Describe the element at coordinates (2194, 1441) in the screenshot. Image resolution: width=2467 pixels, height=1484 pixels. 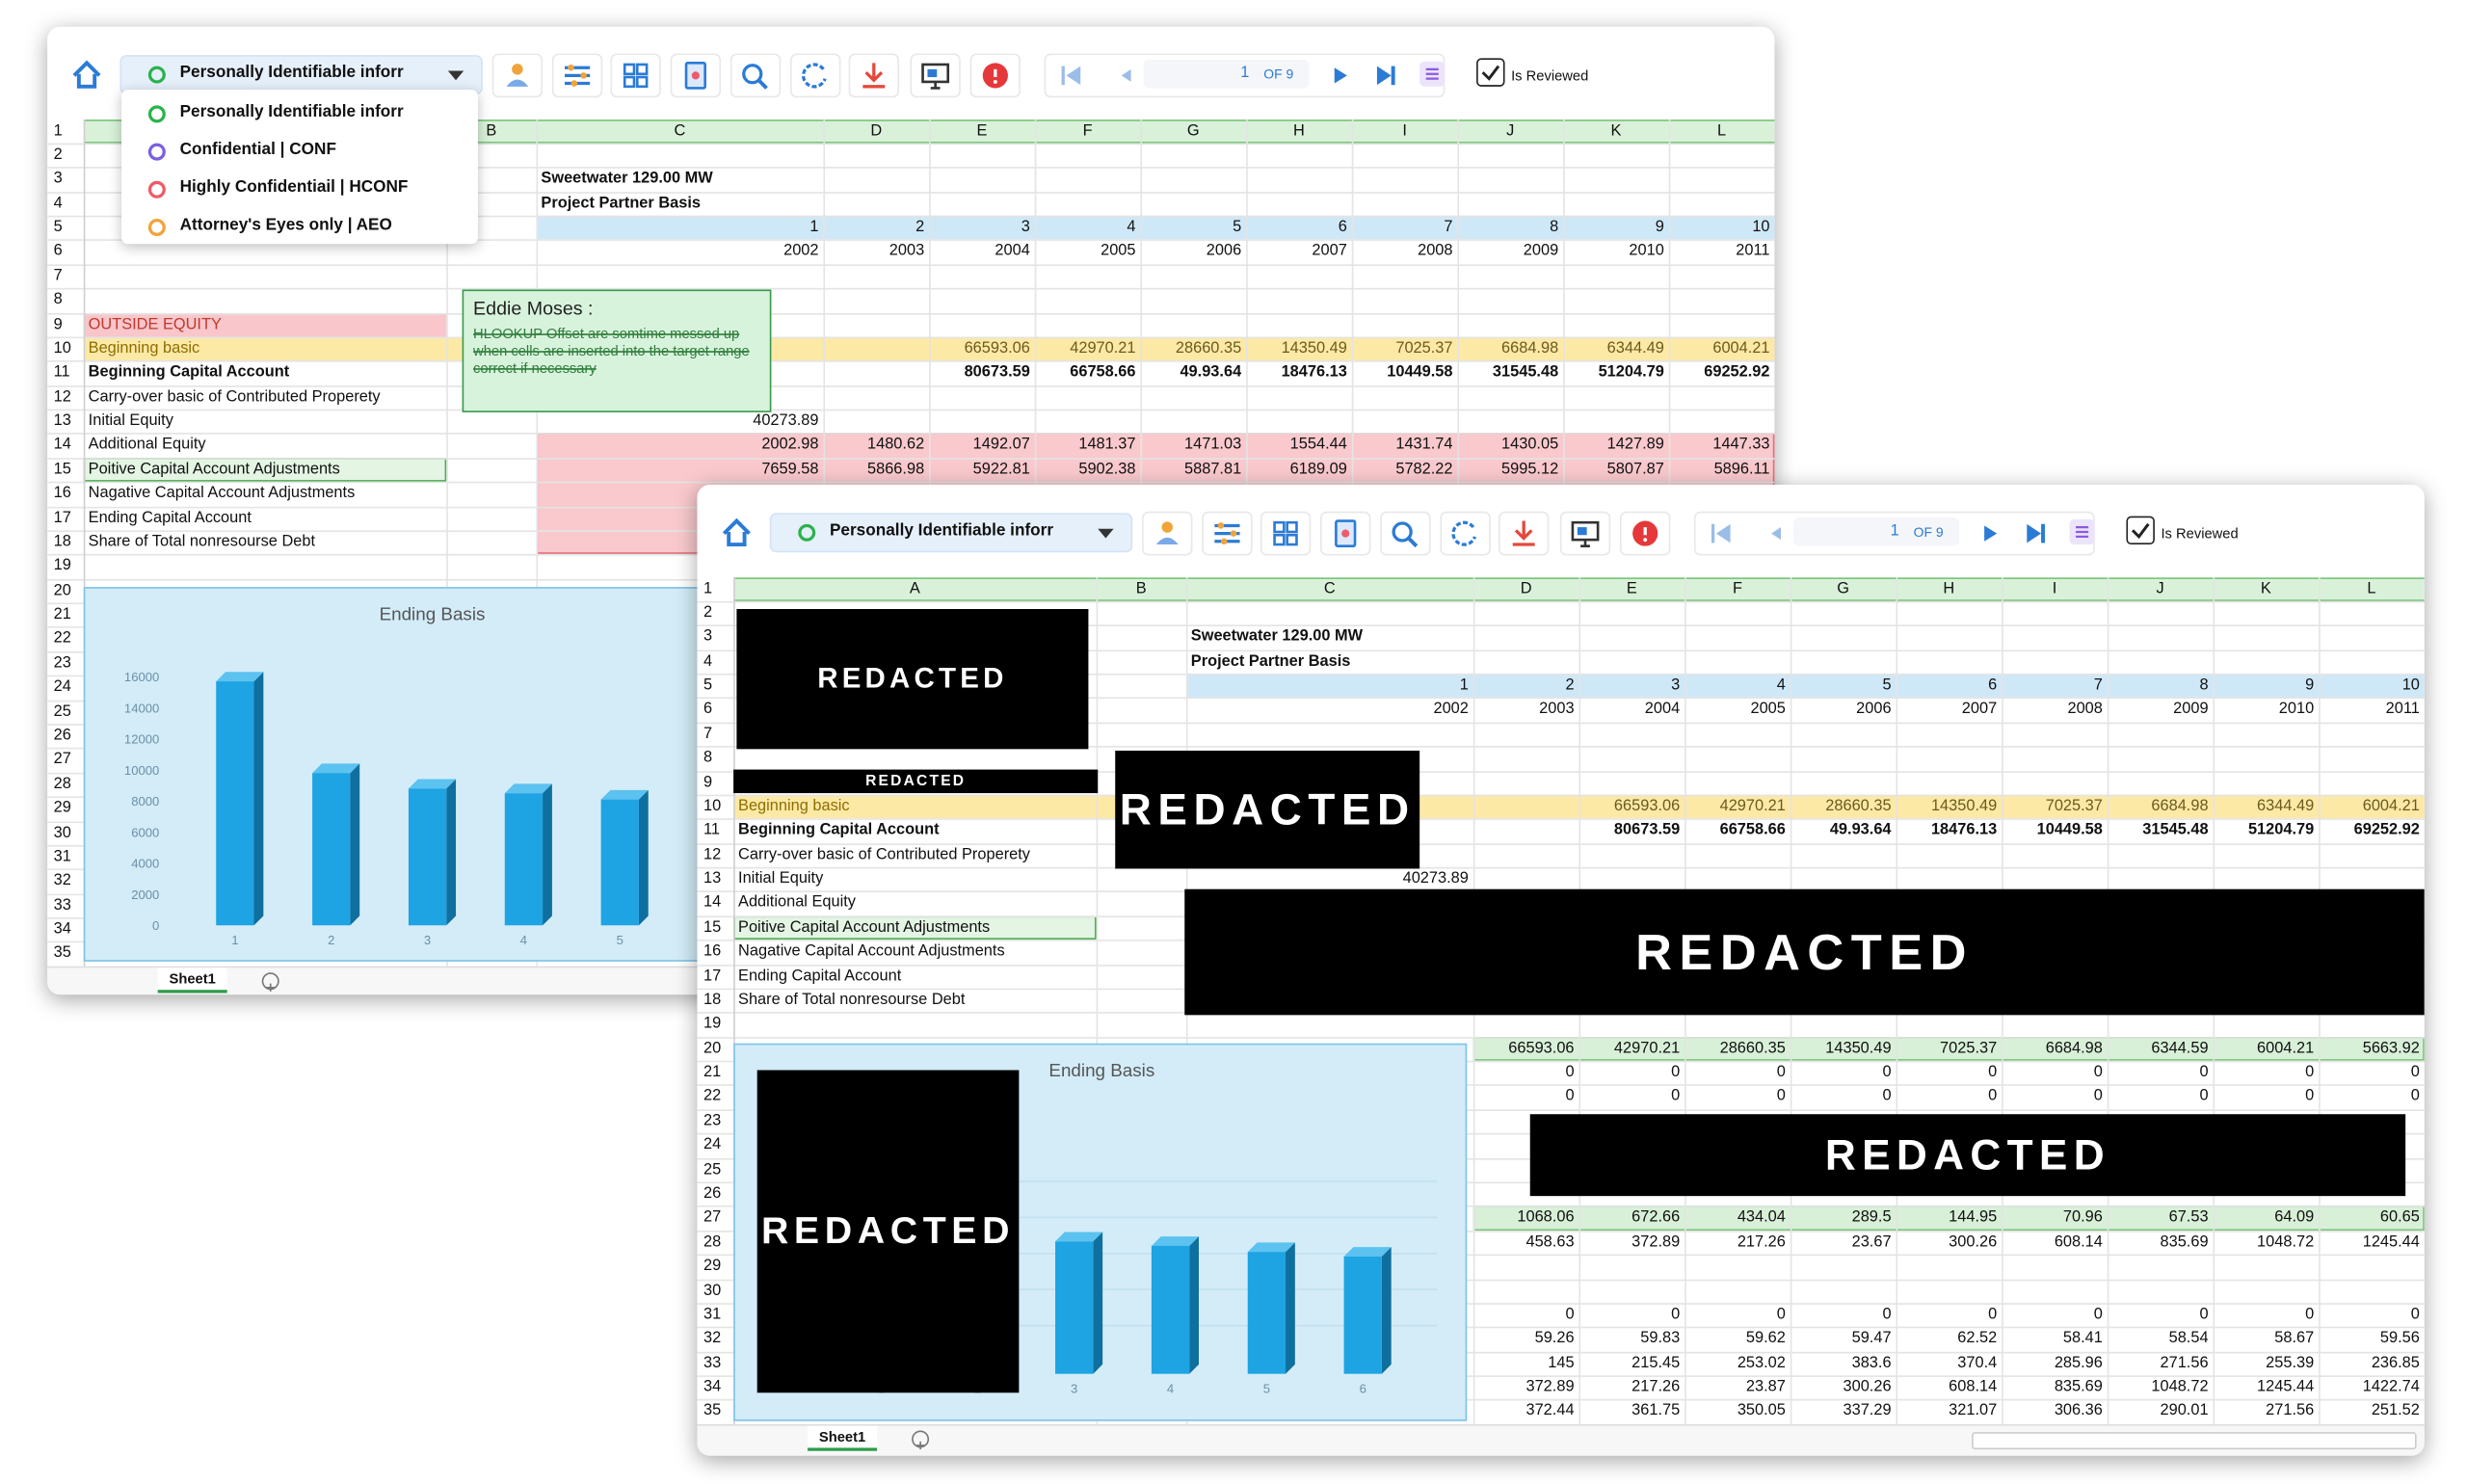
I see `horizontal-scrollbar` at that location.